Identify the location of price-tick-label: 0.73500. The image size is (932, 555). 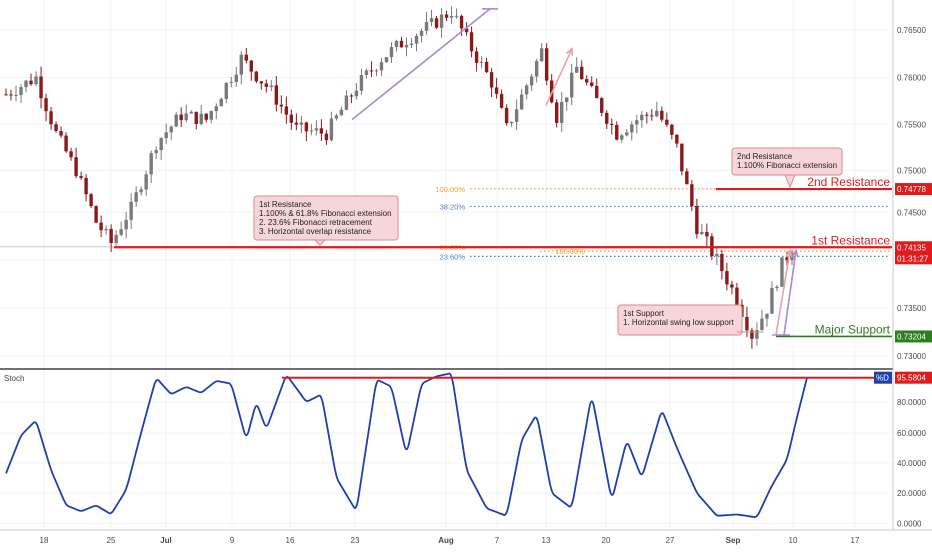
(911, 308).